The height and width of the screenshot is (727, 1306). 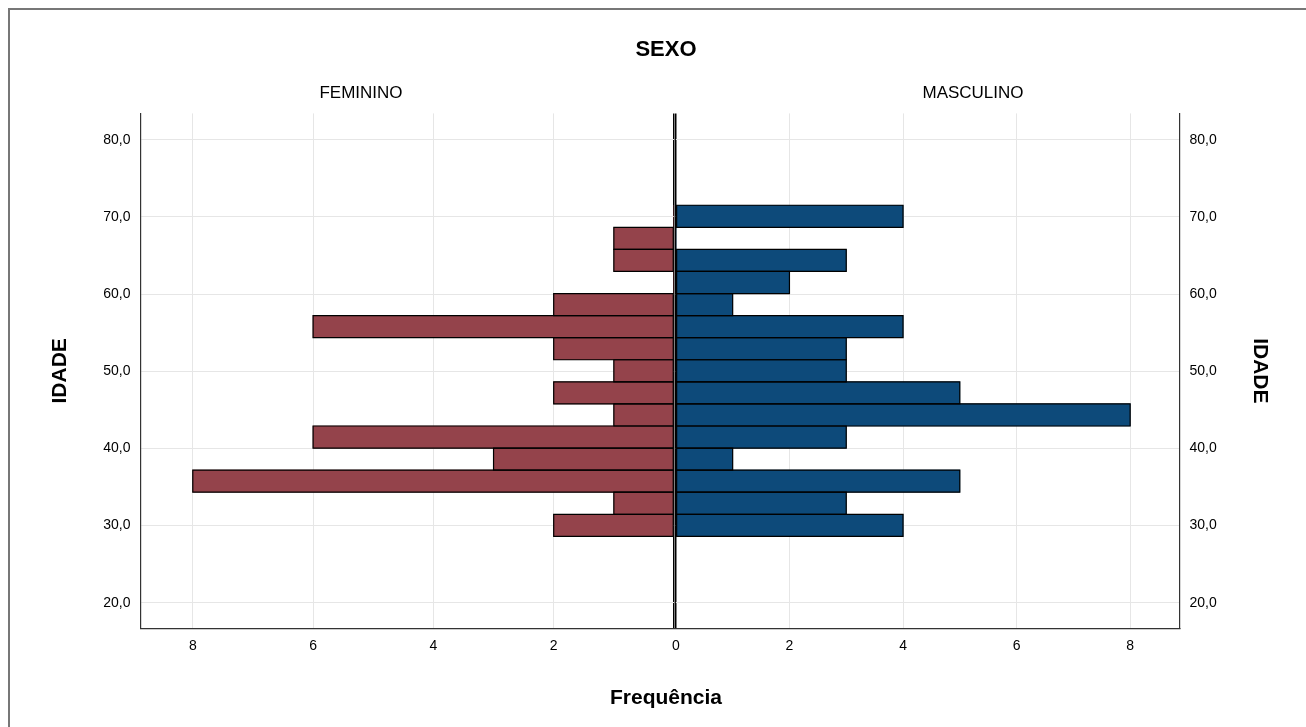 What do you see at coordinates (361, 92) in the screenshot?
I see `chart-subtitle: FEMININO` at bounding box center [361, 92].